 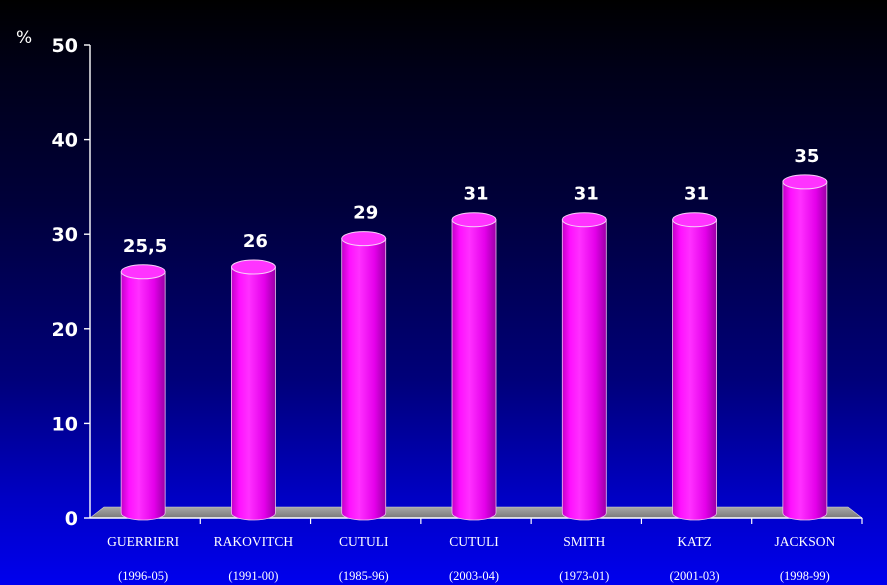 I want to click on x-category-period-label: (2001-03), so click(x=695, y=576).